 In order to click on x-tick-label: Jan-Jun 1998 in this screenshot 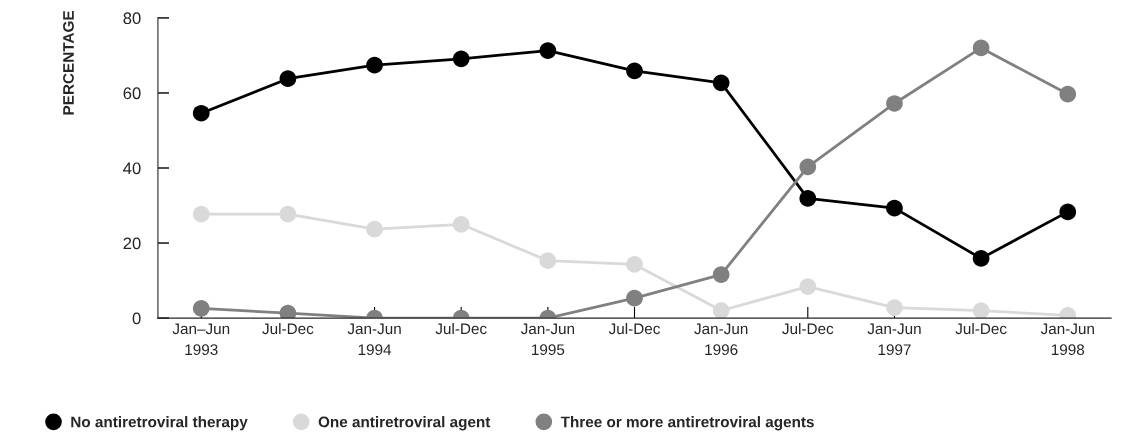, I will do `click(1067, 339)`.